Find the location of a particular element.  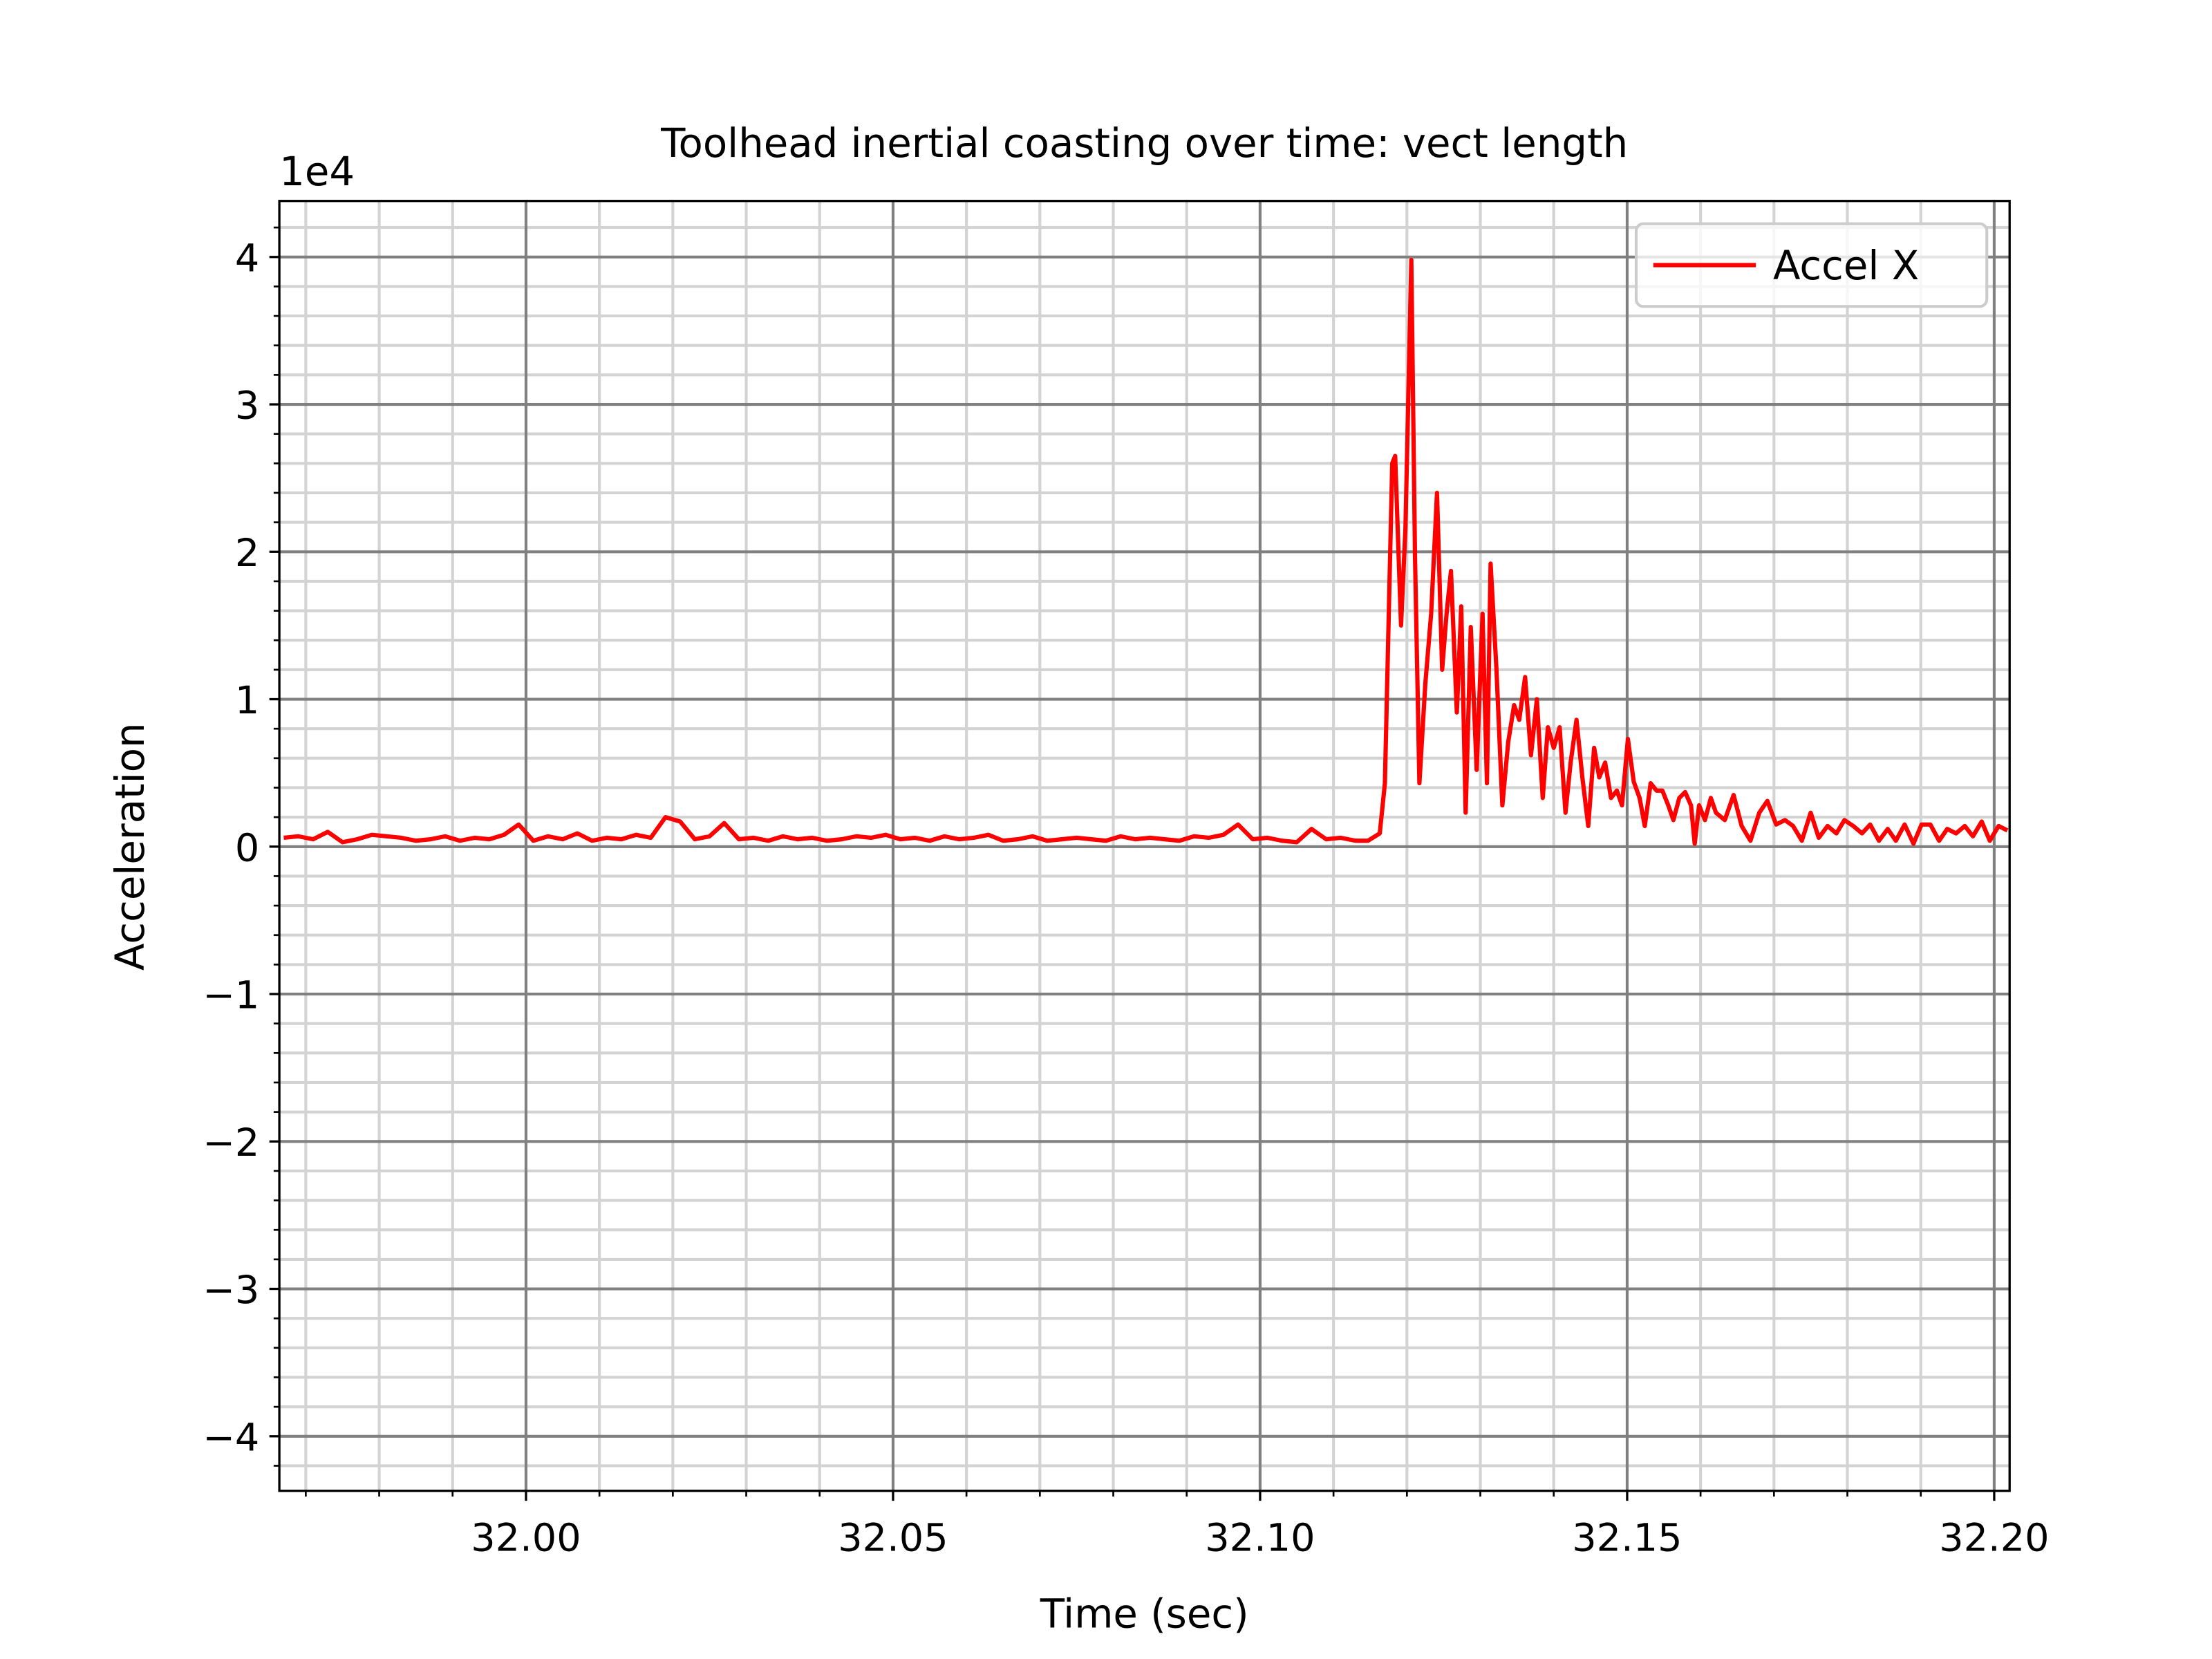

y-tick-label: 0 is located at coordinates (247, 847).